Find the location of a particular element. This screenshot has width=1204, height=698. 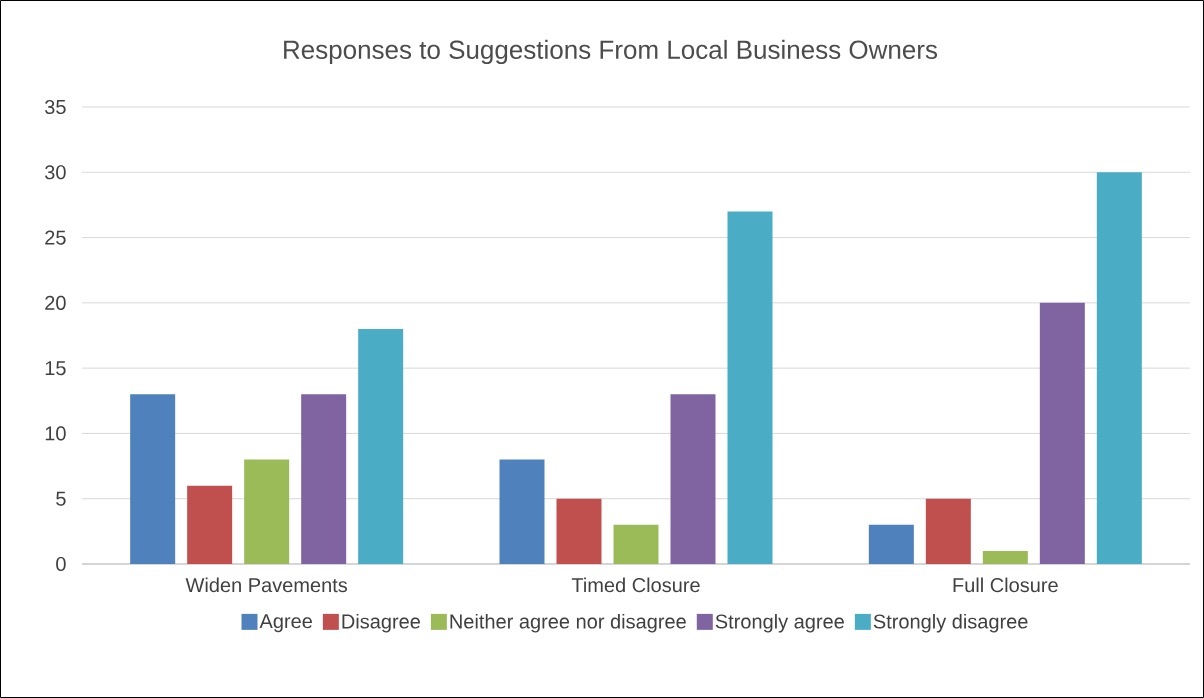

y-tick-label: 0 is located at coordinates (61, 564).